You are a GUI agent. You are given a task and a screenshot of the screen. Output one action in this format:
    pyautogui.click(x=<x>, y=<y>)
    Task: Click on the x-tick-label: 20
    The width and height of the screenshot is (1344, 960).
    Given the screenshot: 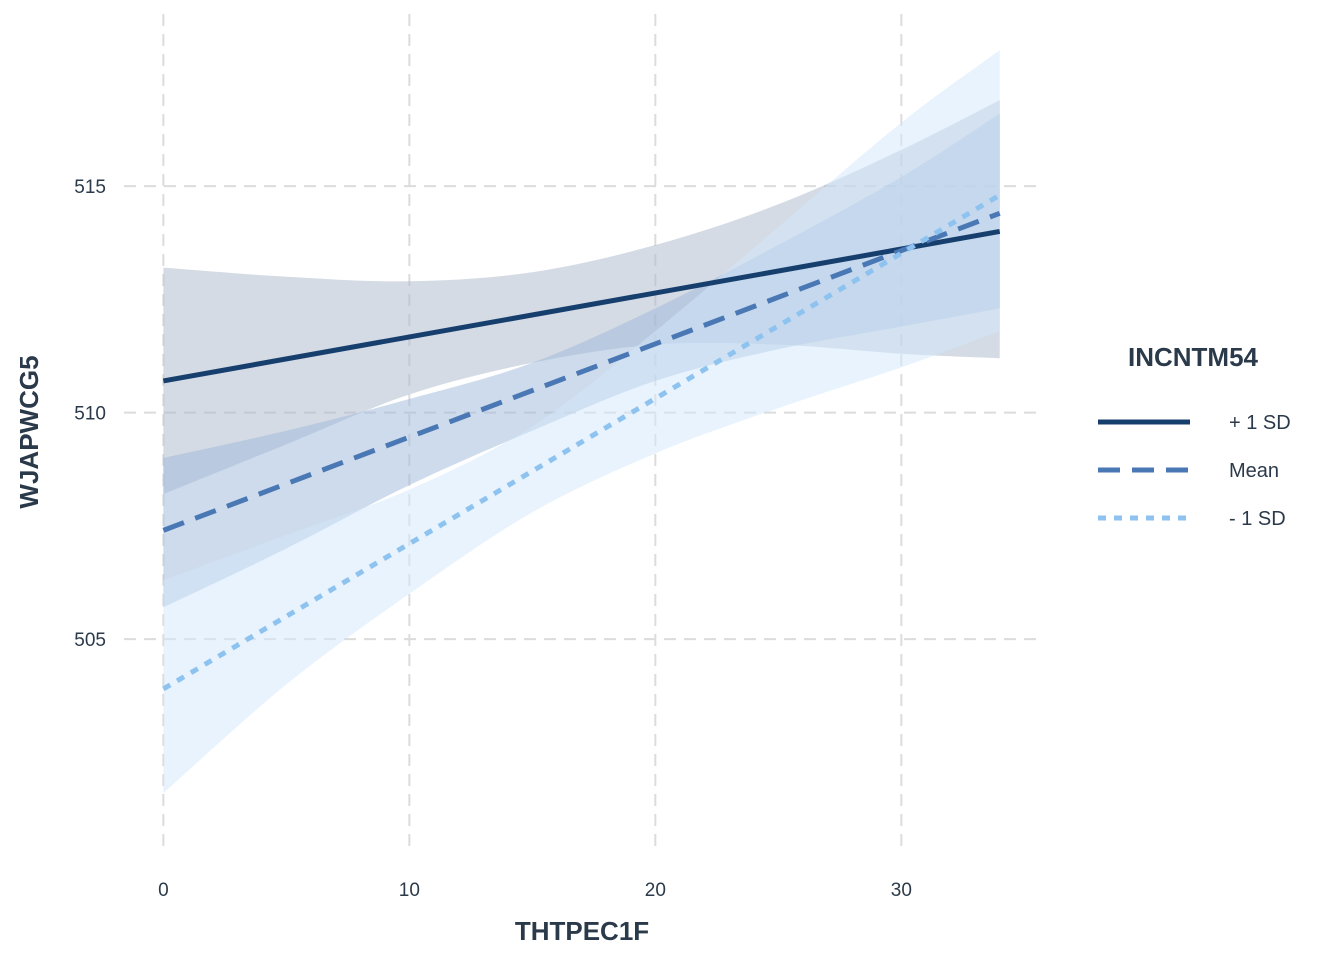 What is the action you would take?
    pyautogui.click(x=655, y=890)
    